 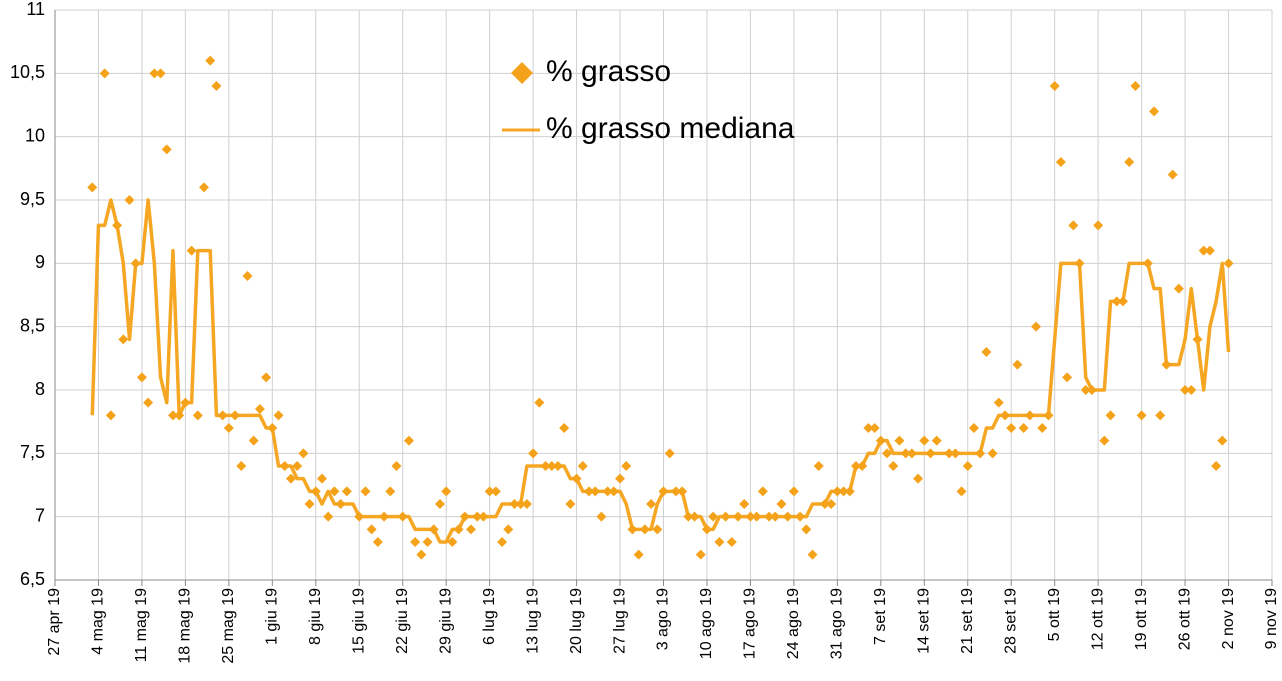 What do you see at coordinates (32, 325) in the screenshot?
I see `y-tick-label: 8,5` at bounding box center [32, 325].